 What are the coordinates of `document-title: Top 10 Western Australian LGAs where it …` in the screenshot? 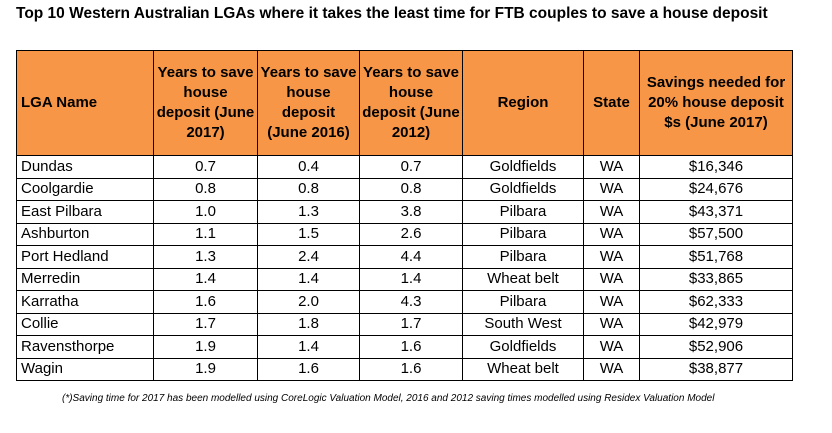 It's located at (392, 13).